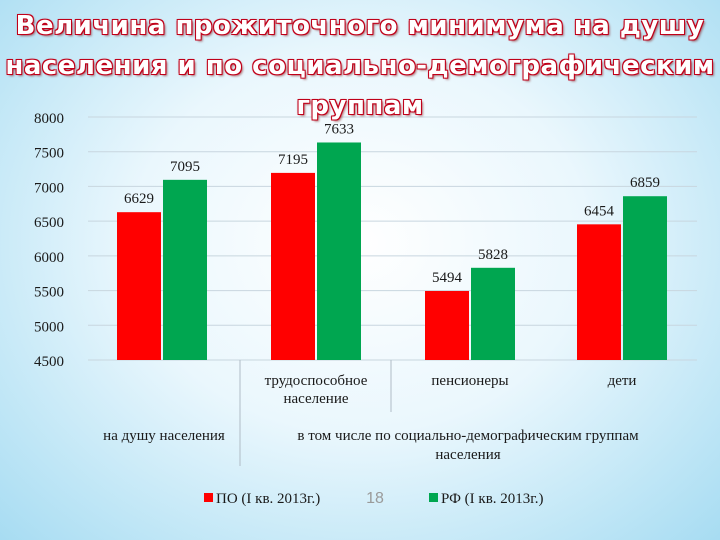  Describe the element at coordinates (268, 499) in the screenshot. I see `legend-label: ПО (I кв. 2013г.)` at that location.